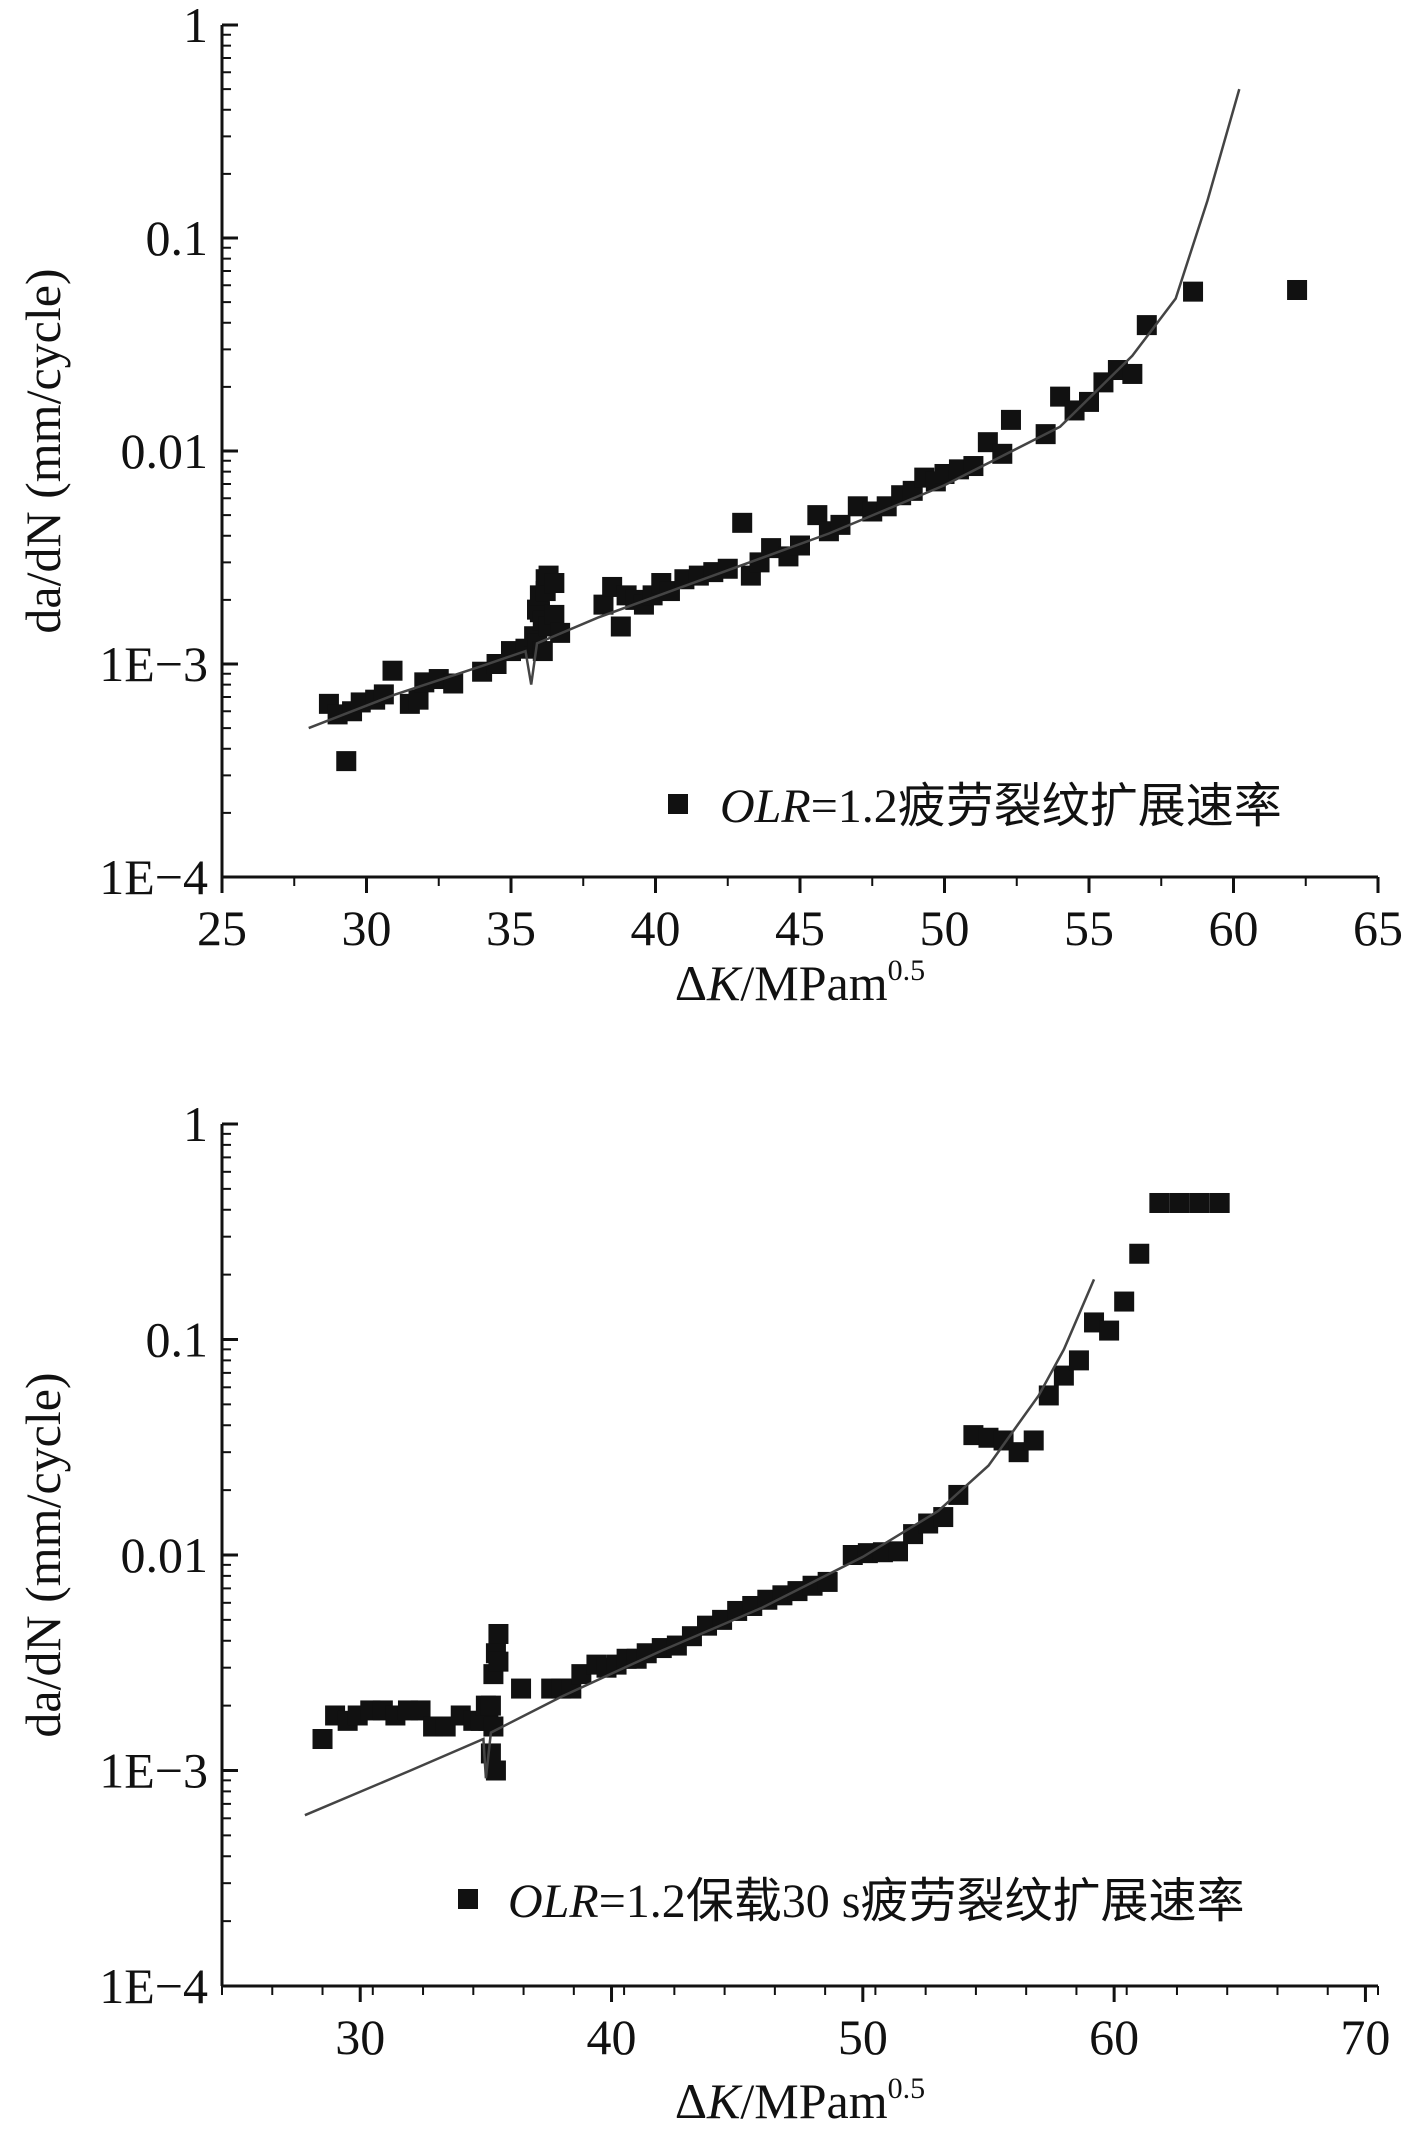 The height and width of the screenshot is (2138, 1417). What do you see at coordinates (1365, 2037) in the screenshot?
I see `x-tick-label: 70` at bounding box center [1365, 2037].